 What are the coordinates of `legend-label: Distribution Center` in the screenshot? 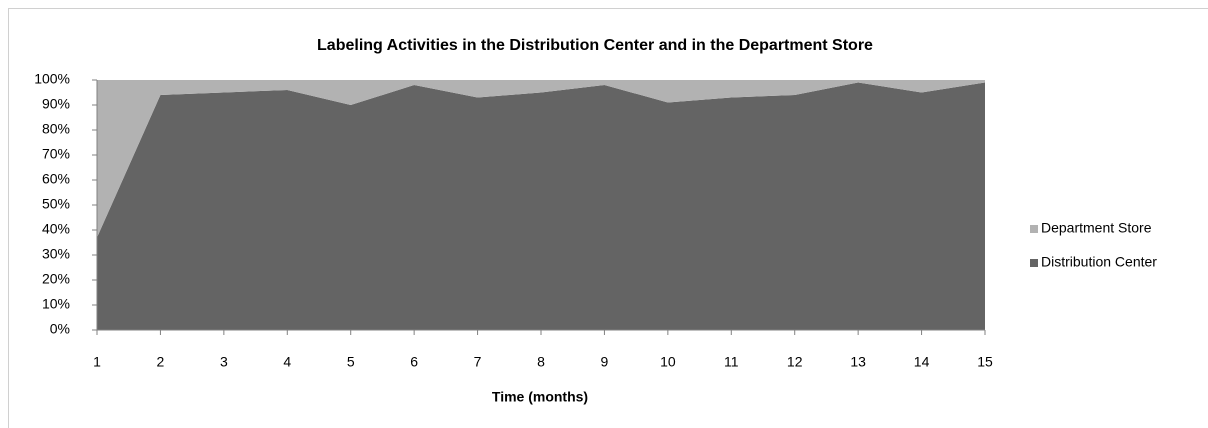 It's located at (1099, 262).